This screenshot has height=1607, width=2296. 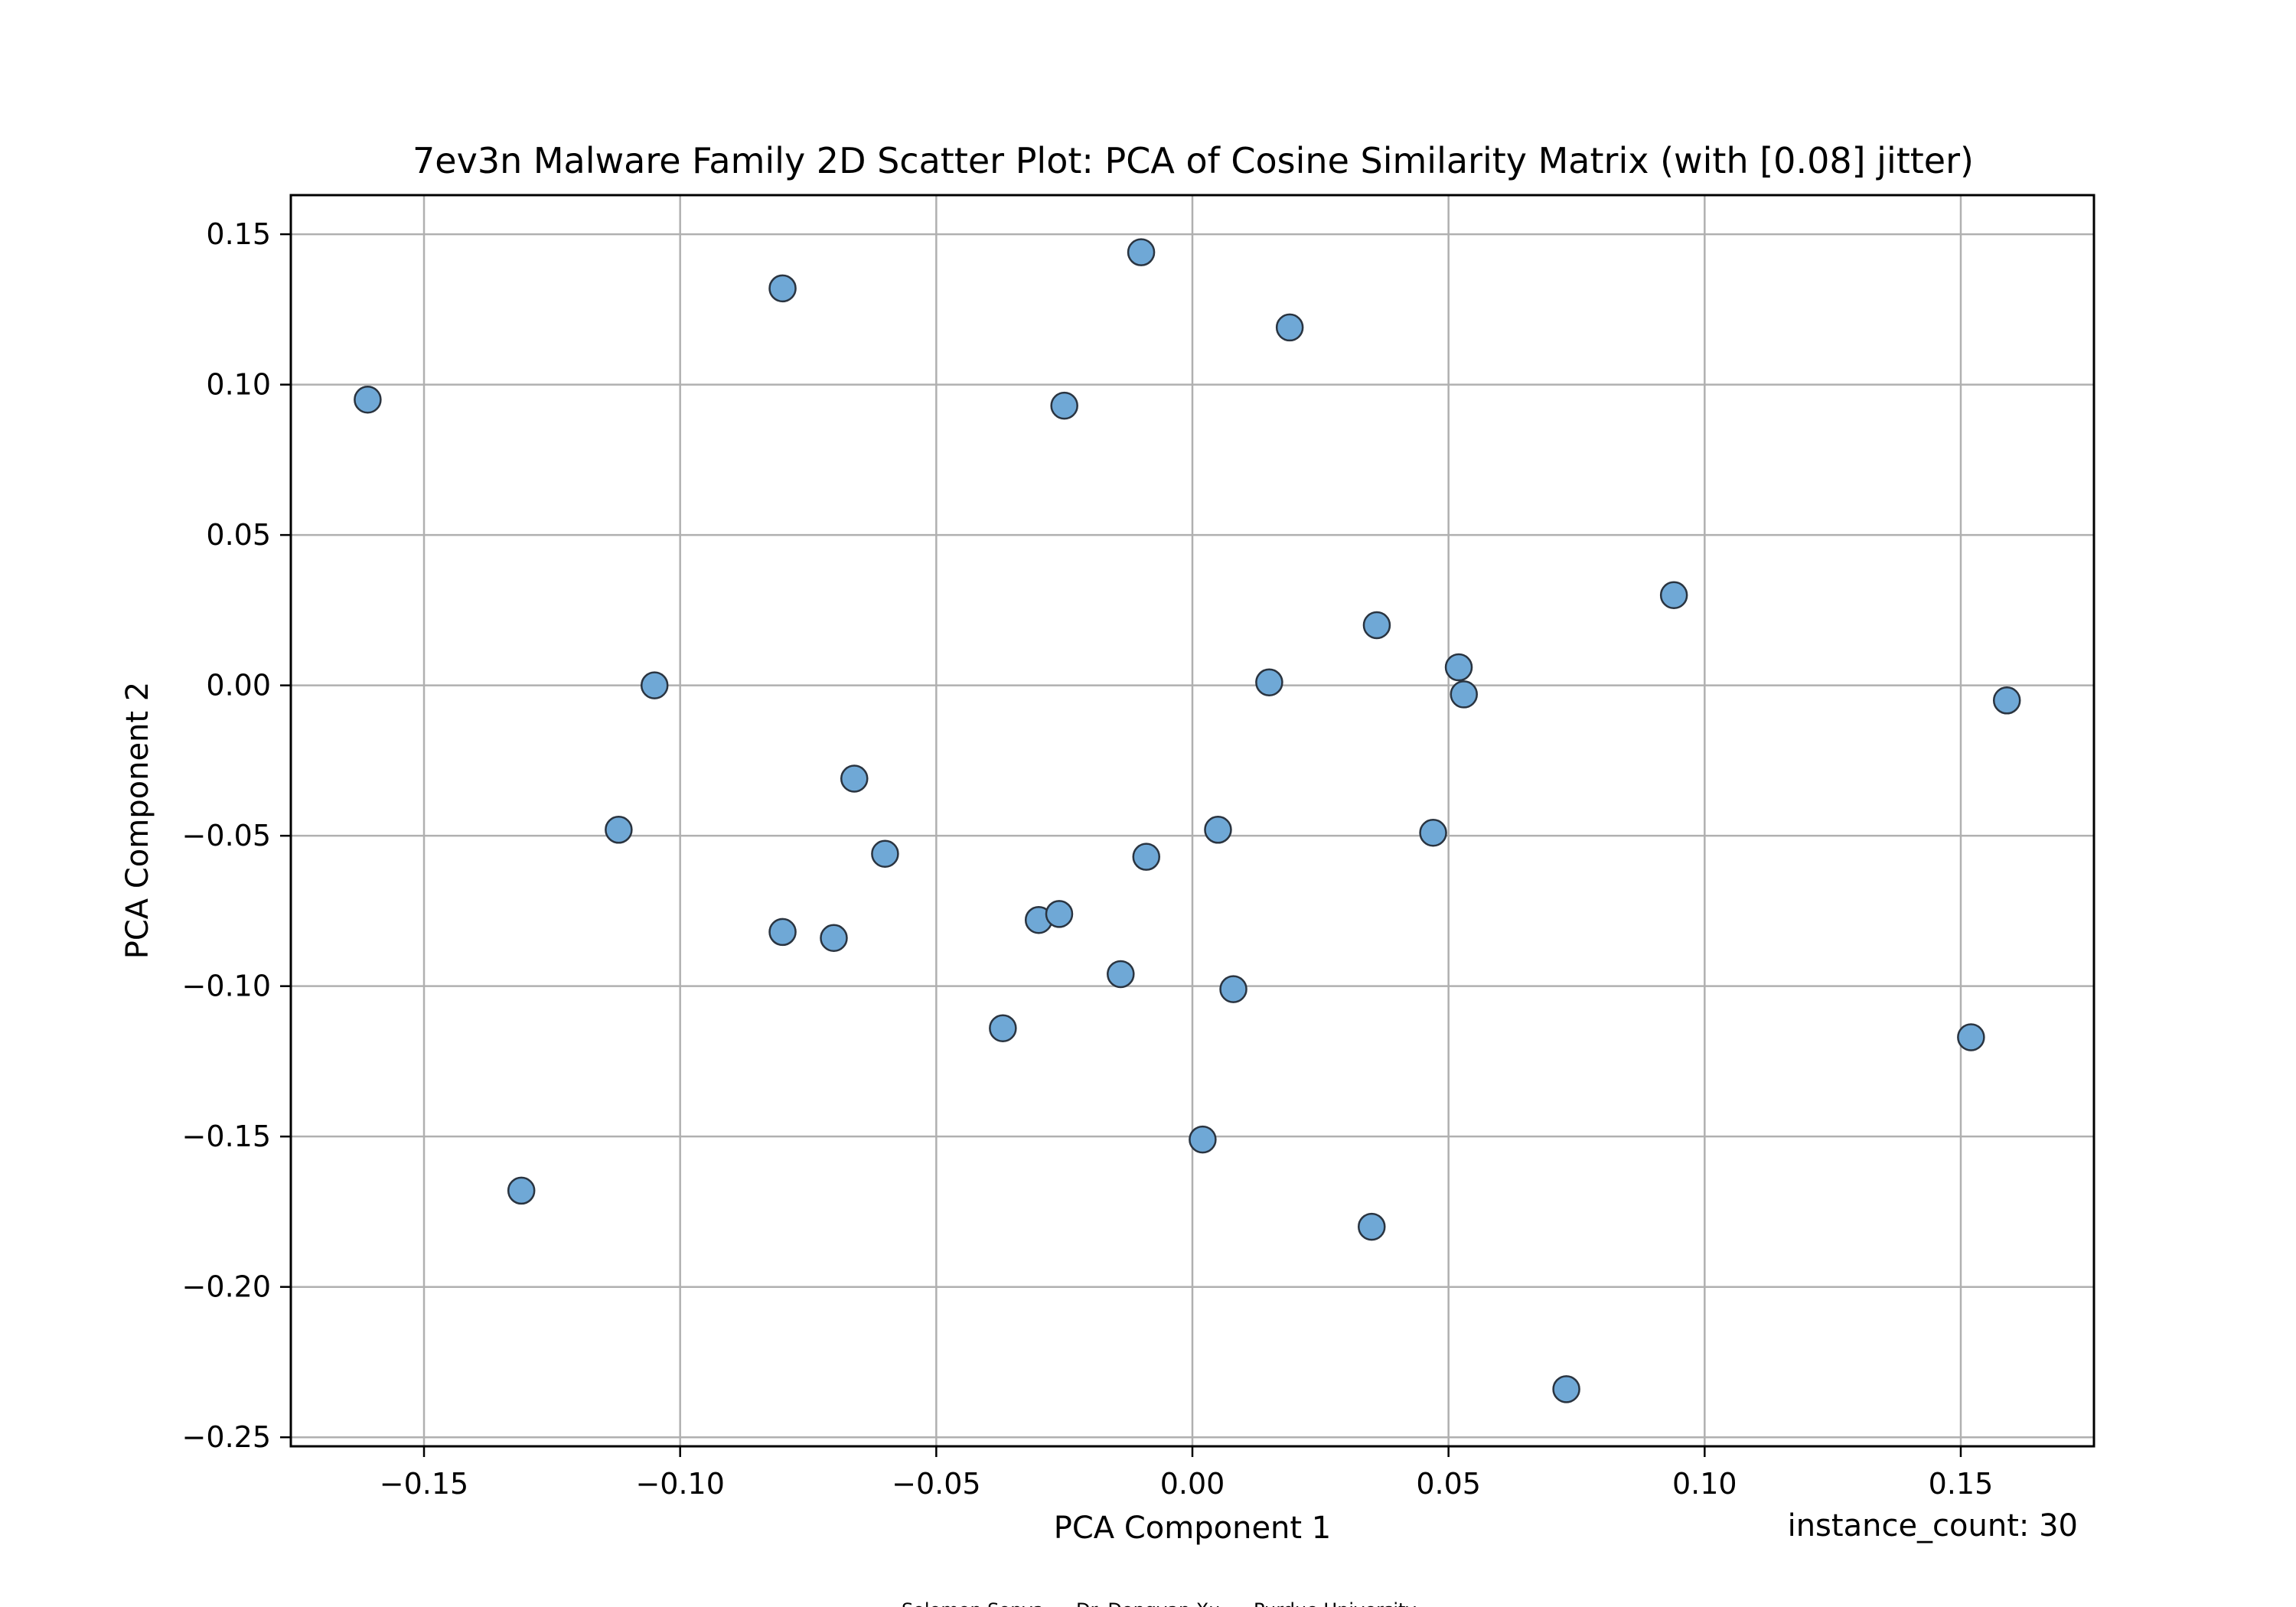 I want to click on x-tick-label: −0.15, so click(x=424, y=1484).